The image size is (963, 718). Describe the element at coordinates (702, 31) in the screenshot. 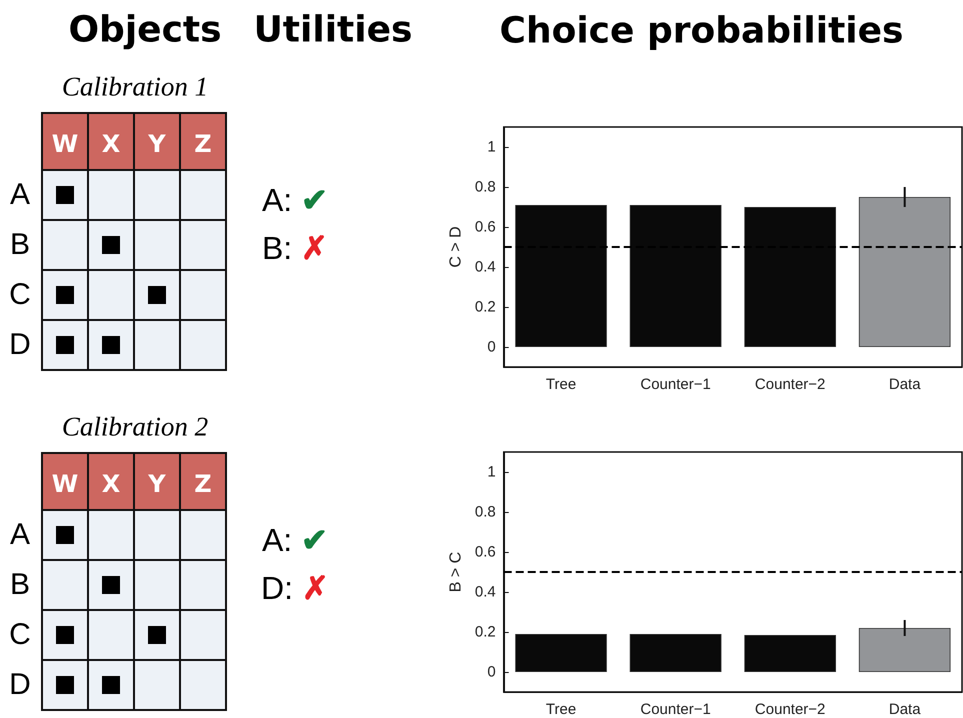

I see `chart-title: Choice probabilities` at that location.